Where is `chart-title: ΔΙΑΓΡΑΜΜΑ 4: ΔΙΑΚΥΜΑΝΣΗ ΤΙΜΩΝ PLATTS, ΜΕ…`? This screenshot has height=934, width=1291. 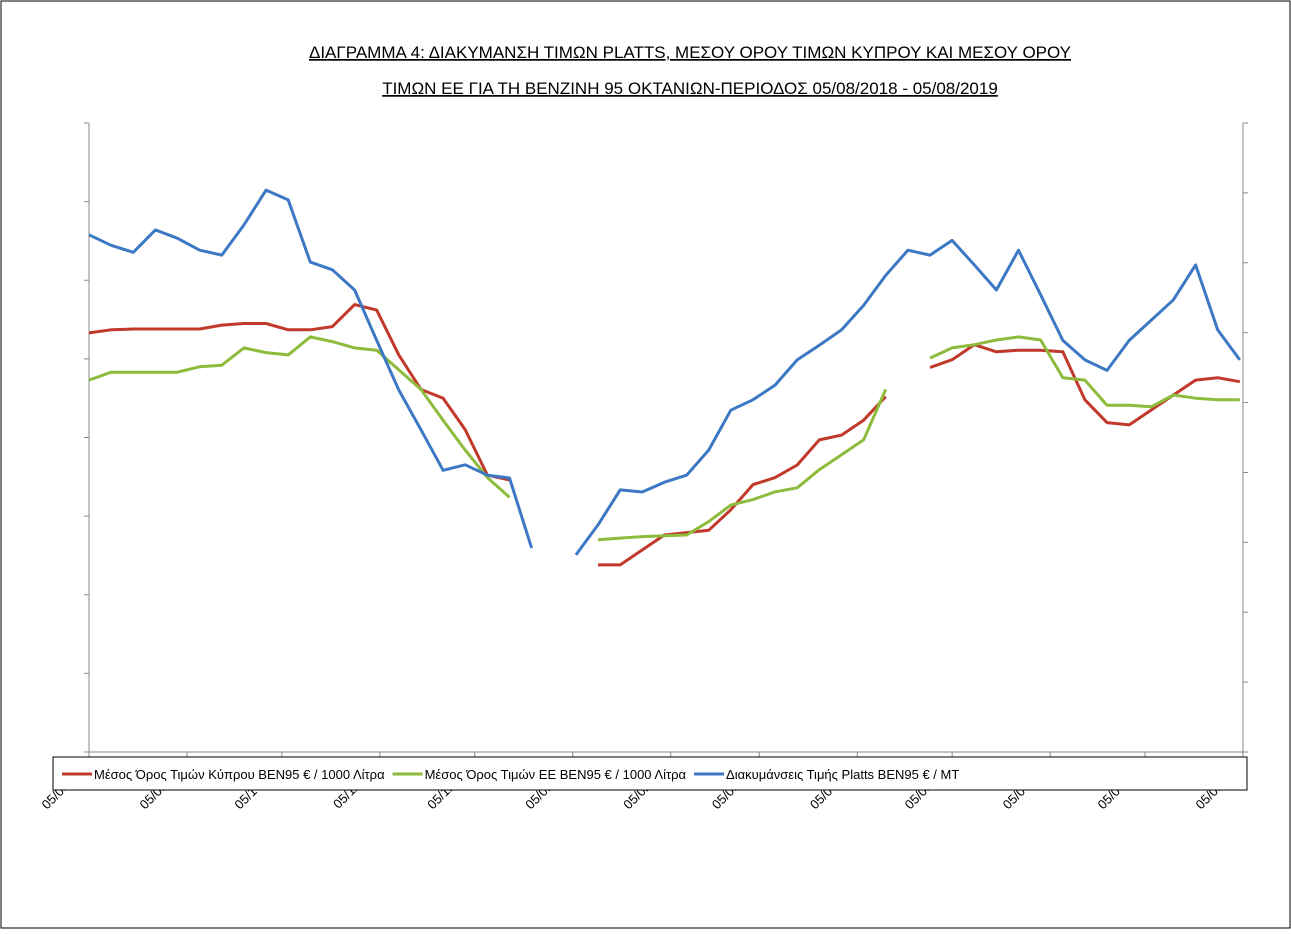
chart-title: ΔΙΑΓΡΑΜΜΑ 4: ΔΙΑΚΥΜΑΝΣΗ ΤΙΜΩΝ PLATTS, ΜΕ… is located at coordinates (690, 52).